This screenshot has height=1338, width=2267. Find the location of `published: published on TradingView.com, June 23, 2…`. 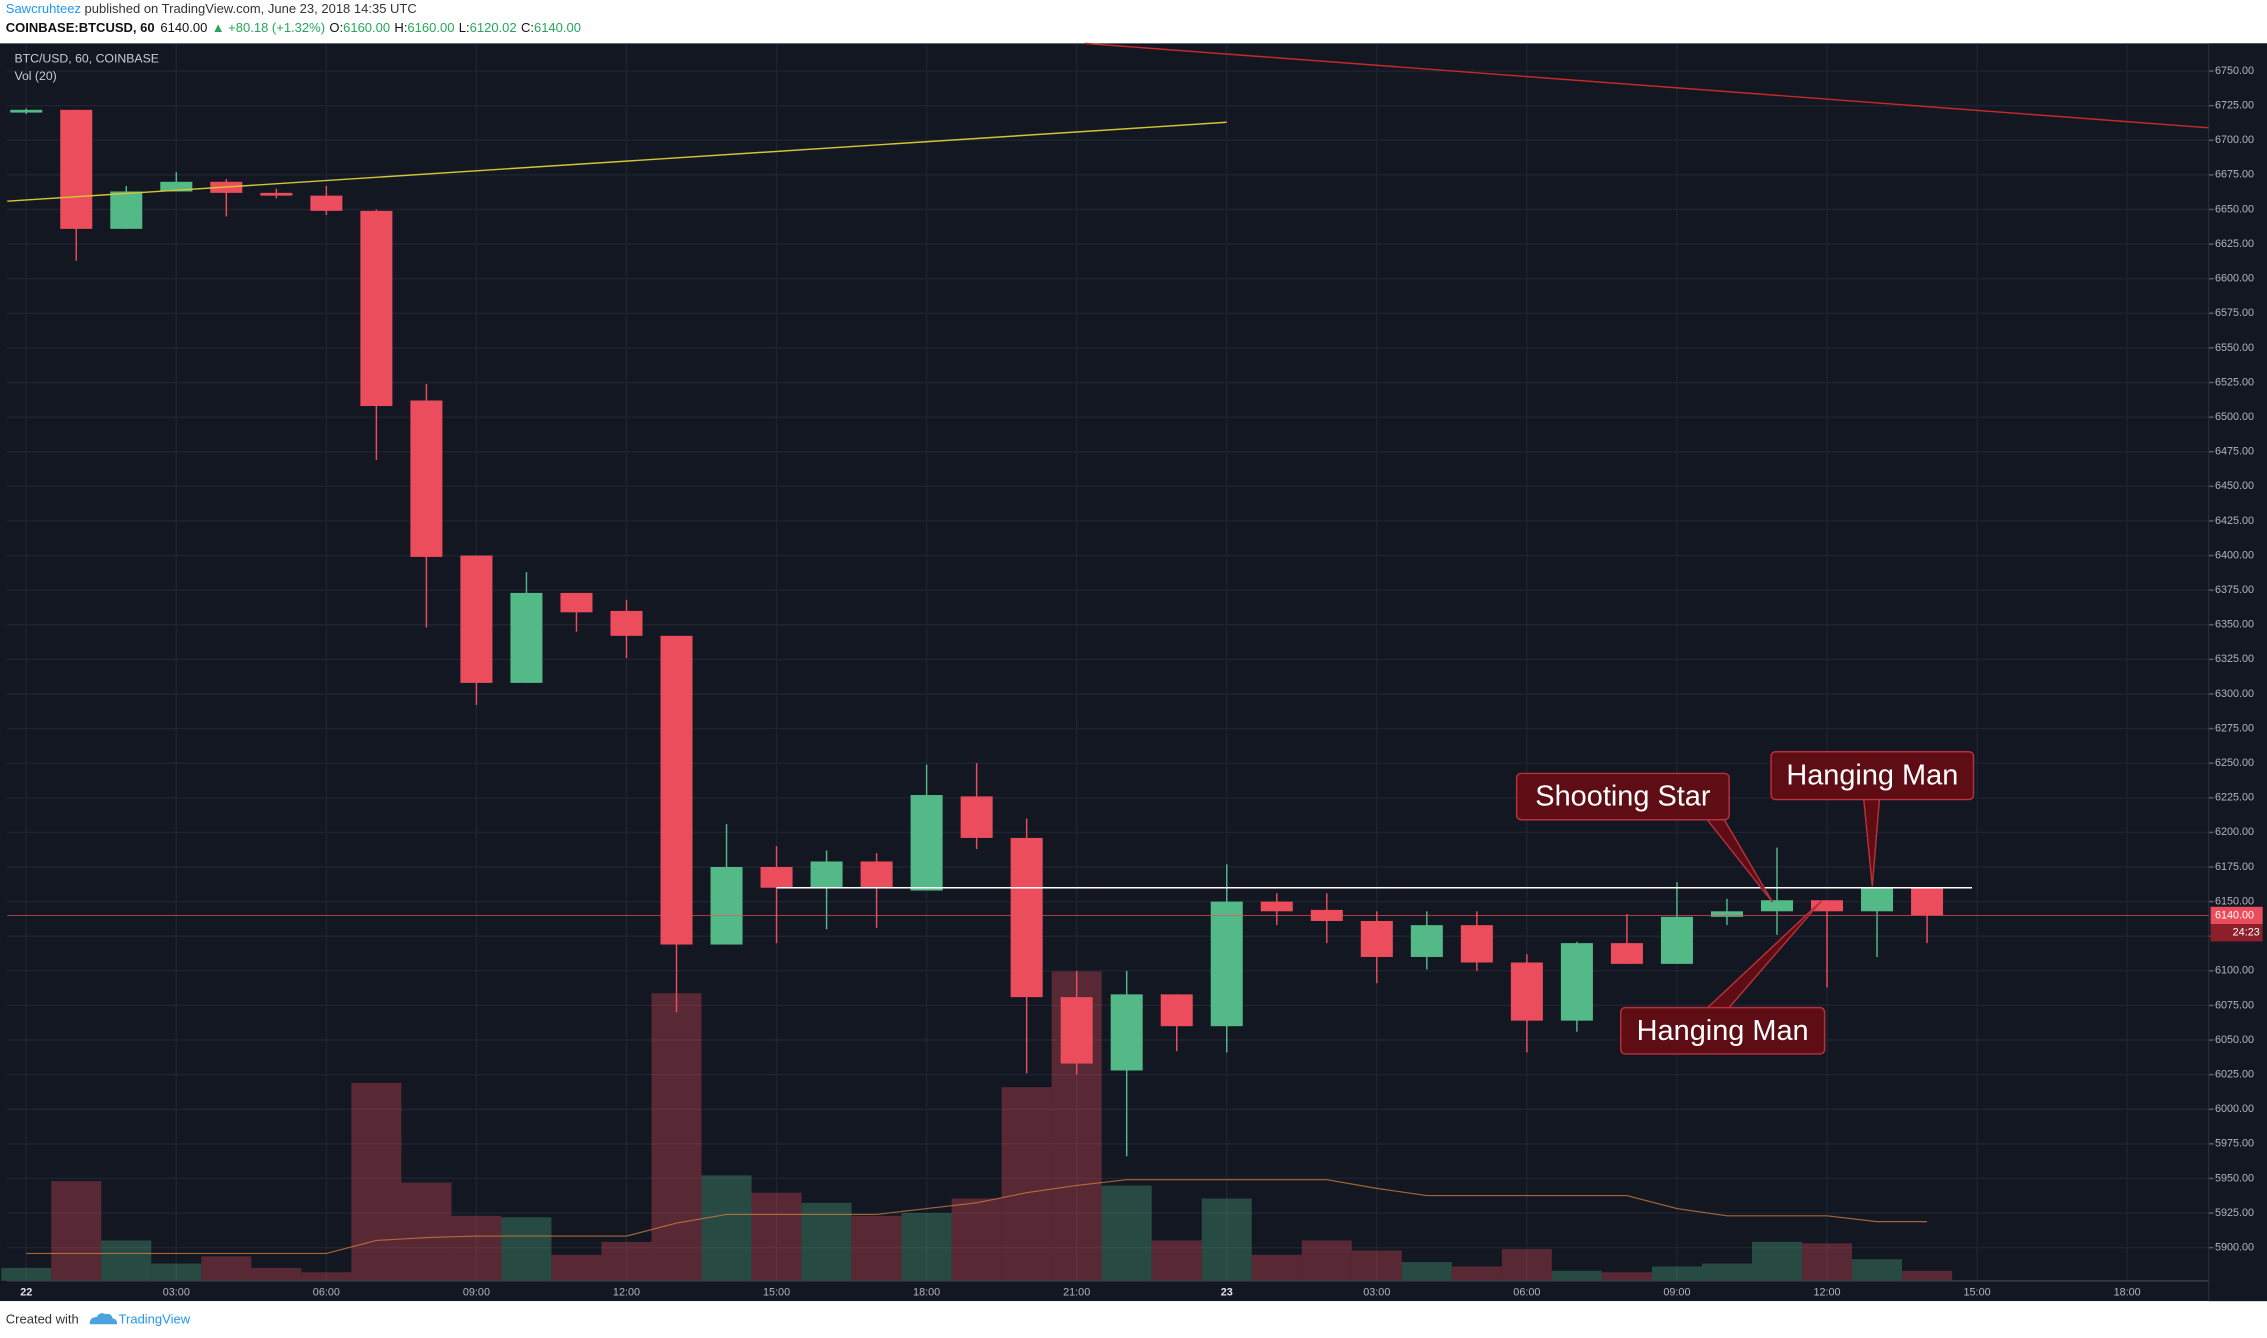

published: published on TradingView.com, June 23, 2… is located at coordinates (249, 9).